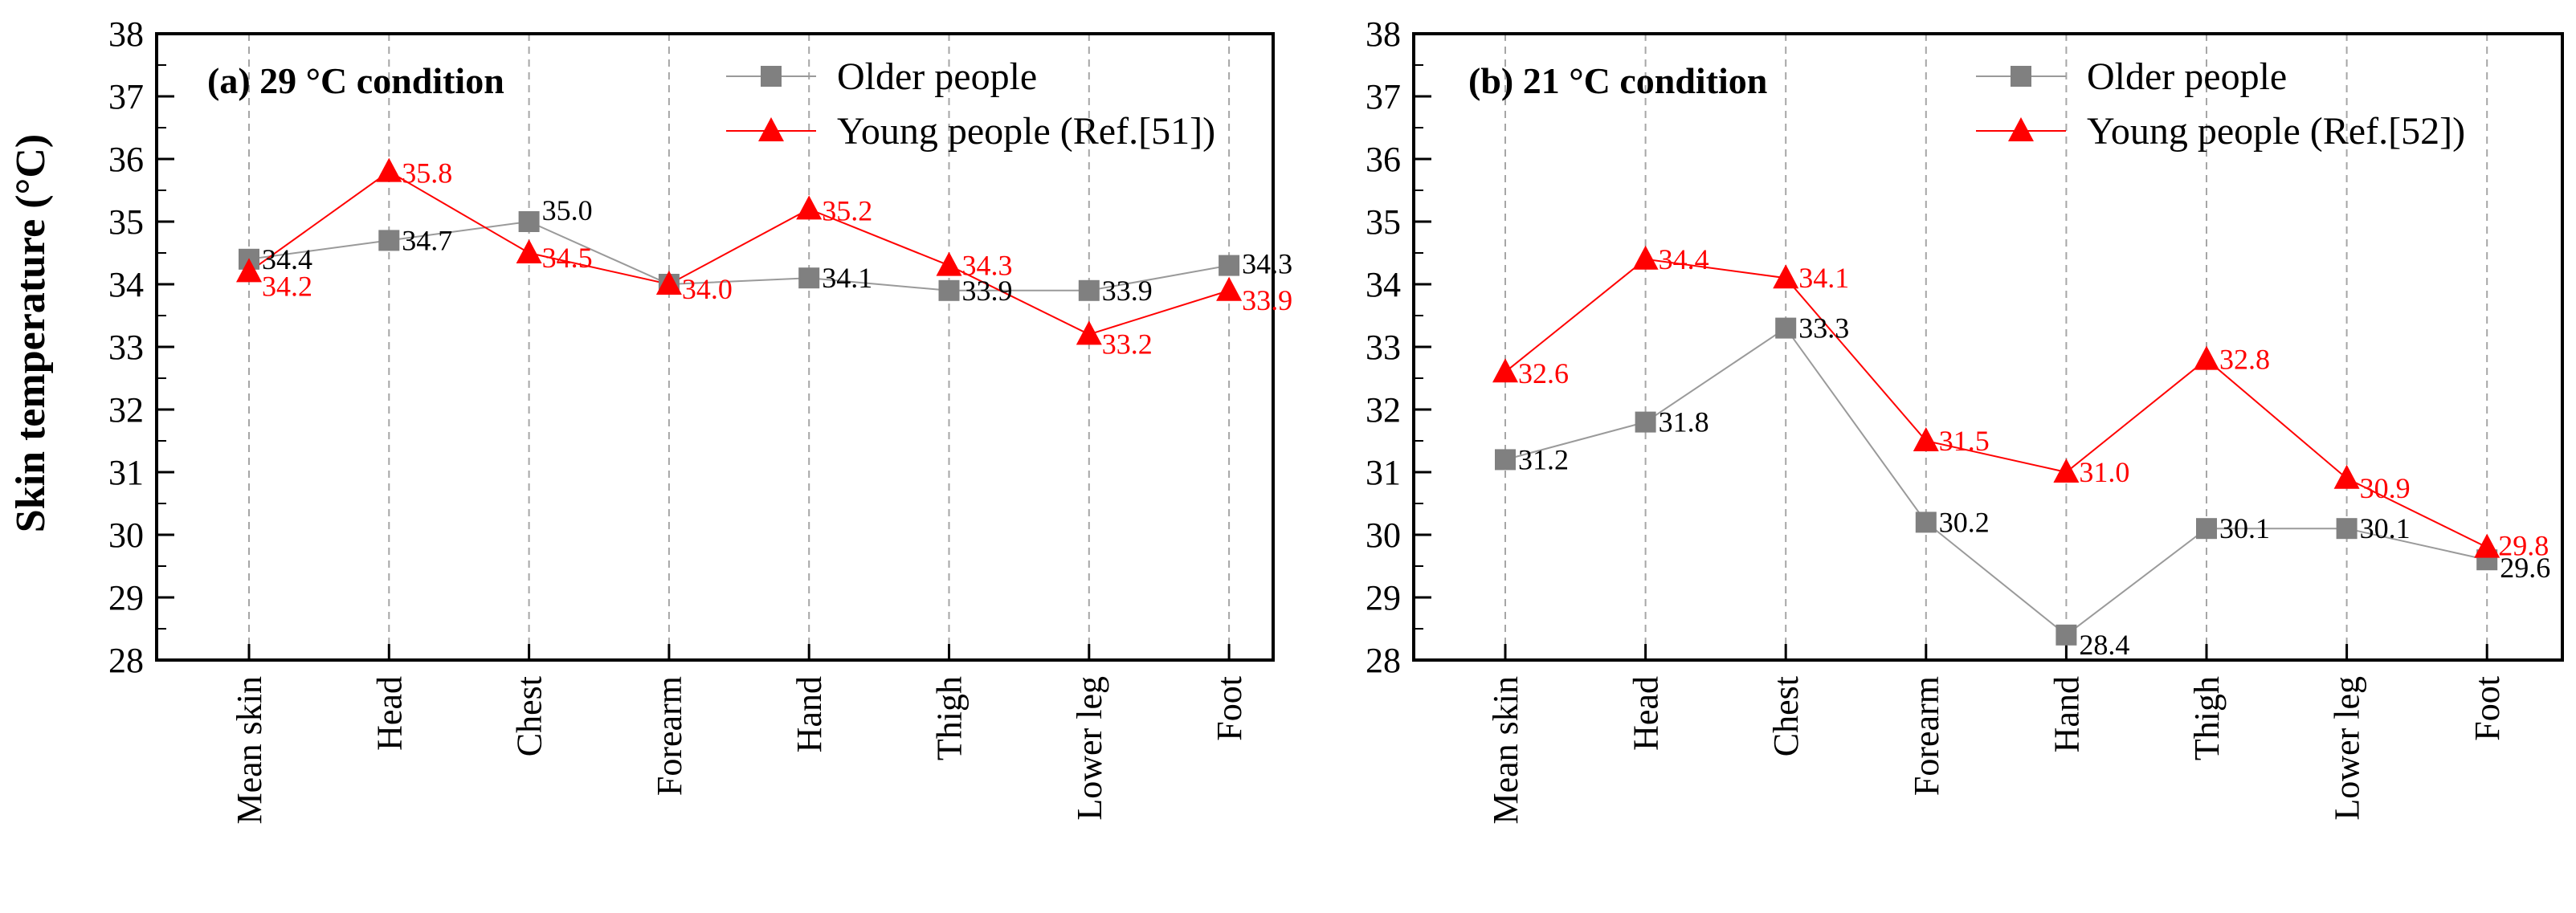  What do you see at coordinates (1684, 259) in the screenshot?
I see `young-data-label: 34.4` at bounding box center [1684, 259].